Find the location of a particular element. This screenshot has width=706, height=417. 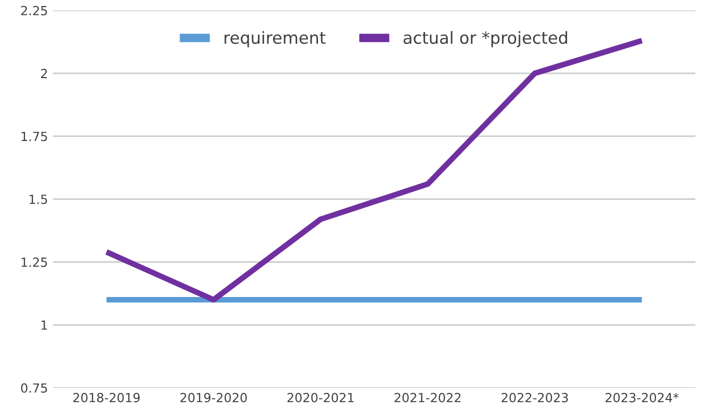

y-tick-label: 0.75 is located at coordinates (34, 388).